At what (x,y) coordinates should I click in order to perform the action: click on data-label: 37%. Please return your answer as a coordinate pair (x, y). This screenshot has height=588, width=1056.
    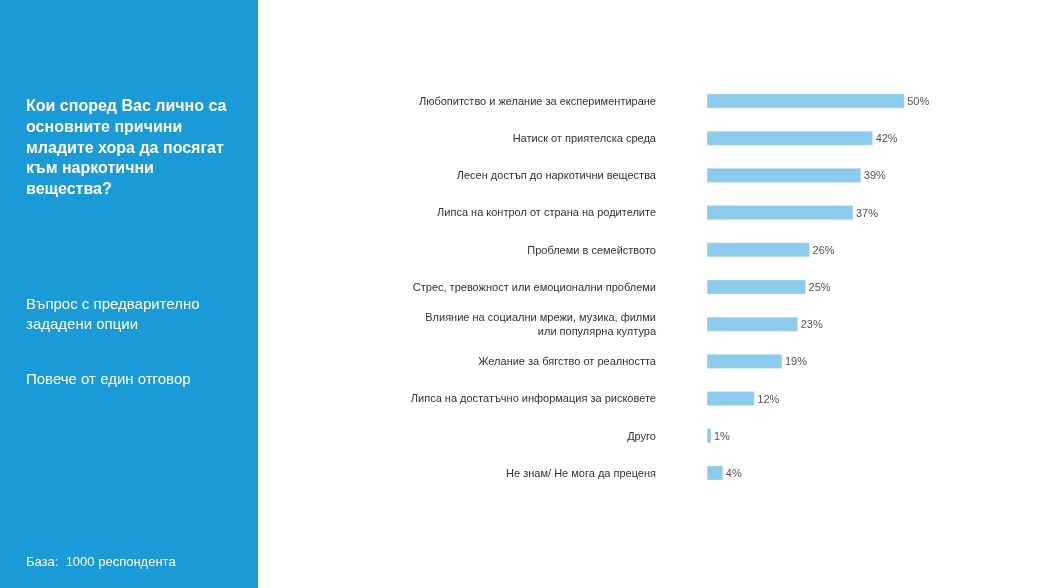
    Looking at the image, I should click on (867, 212).